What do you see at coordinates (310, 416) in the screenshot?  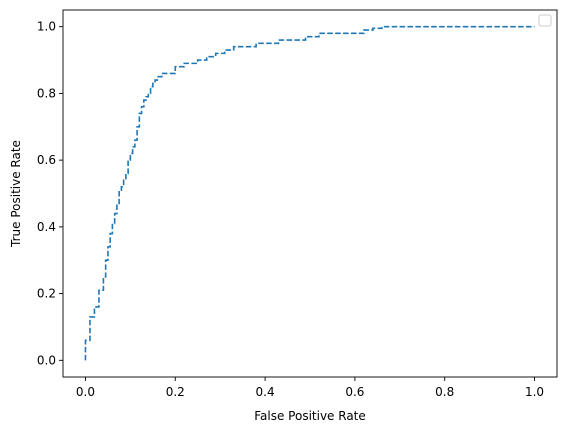 I see `x-axis-label: False Positive Rate` at bounding box center [310, 416].